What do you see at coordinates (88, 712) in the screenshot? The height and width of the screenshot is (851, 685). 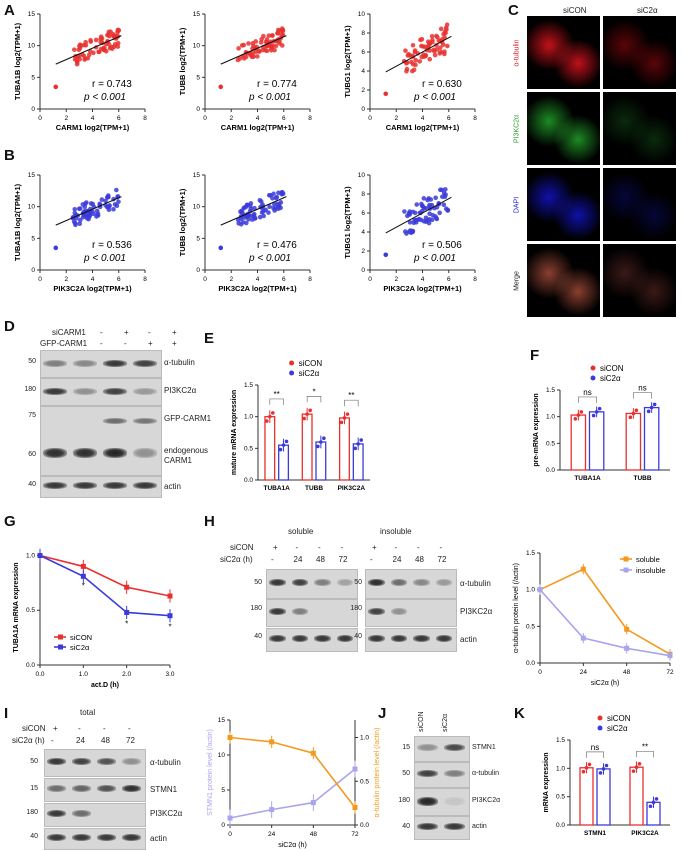 I see `i-total: total` at bounding box center [88, 712].